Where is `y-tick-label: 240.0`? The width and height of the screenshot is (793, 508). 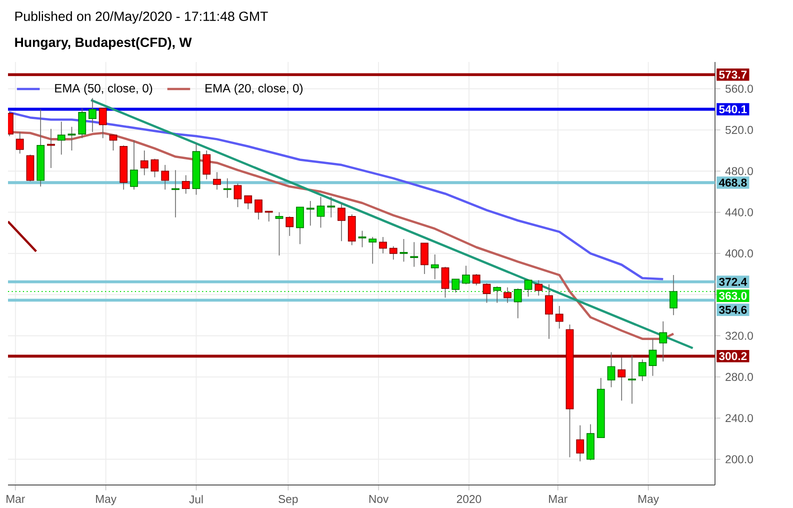 y-tick-label: 240.0 is located at coordinates (739, 418).